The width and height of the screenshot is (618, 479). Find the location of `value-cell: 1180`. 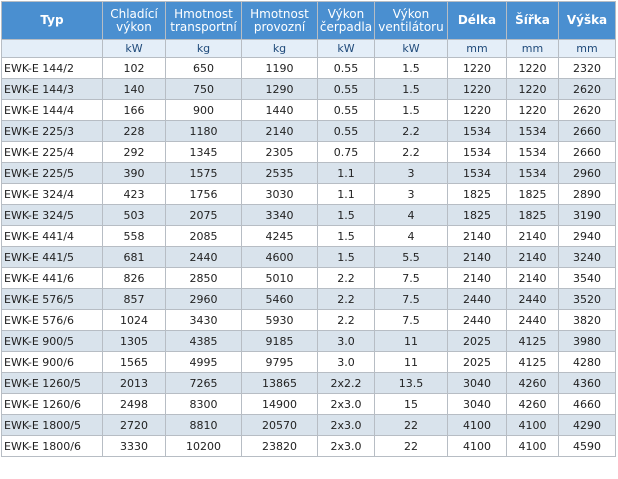

value-cell: 1180 is located at coordinates (203, 131).